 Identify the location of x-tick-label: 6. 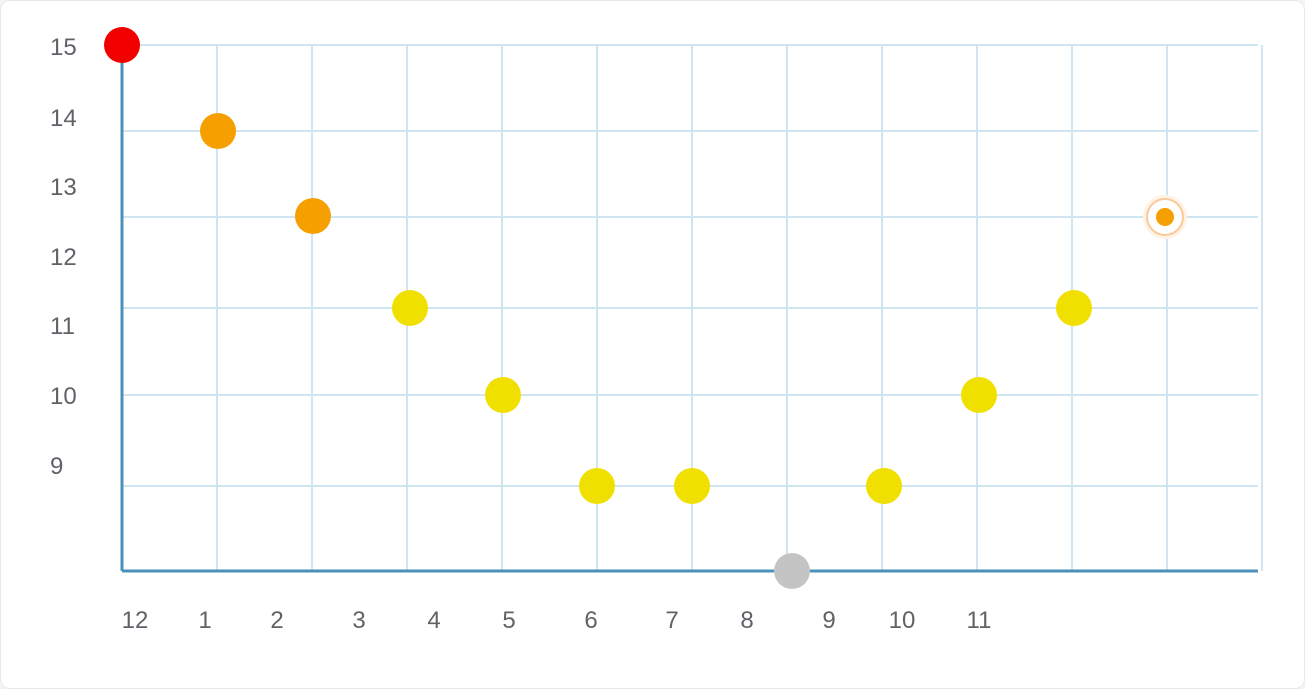
(590, 620).